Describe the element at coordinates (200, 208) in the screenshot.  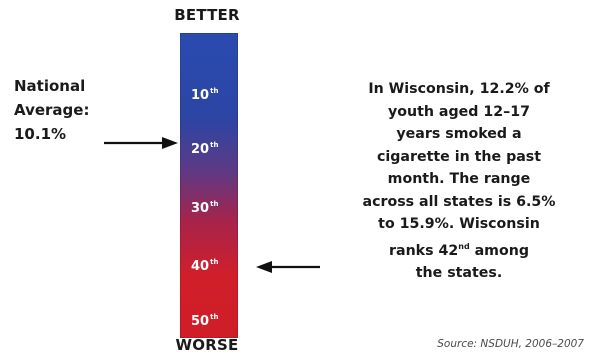
I see `rank-30-number: 30` at that location.